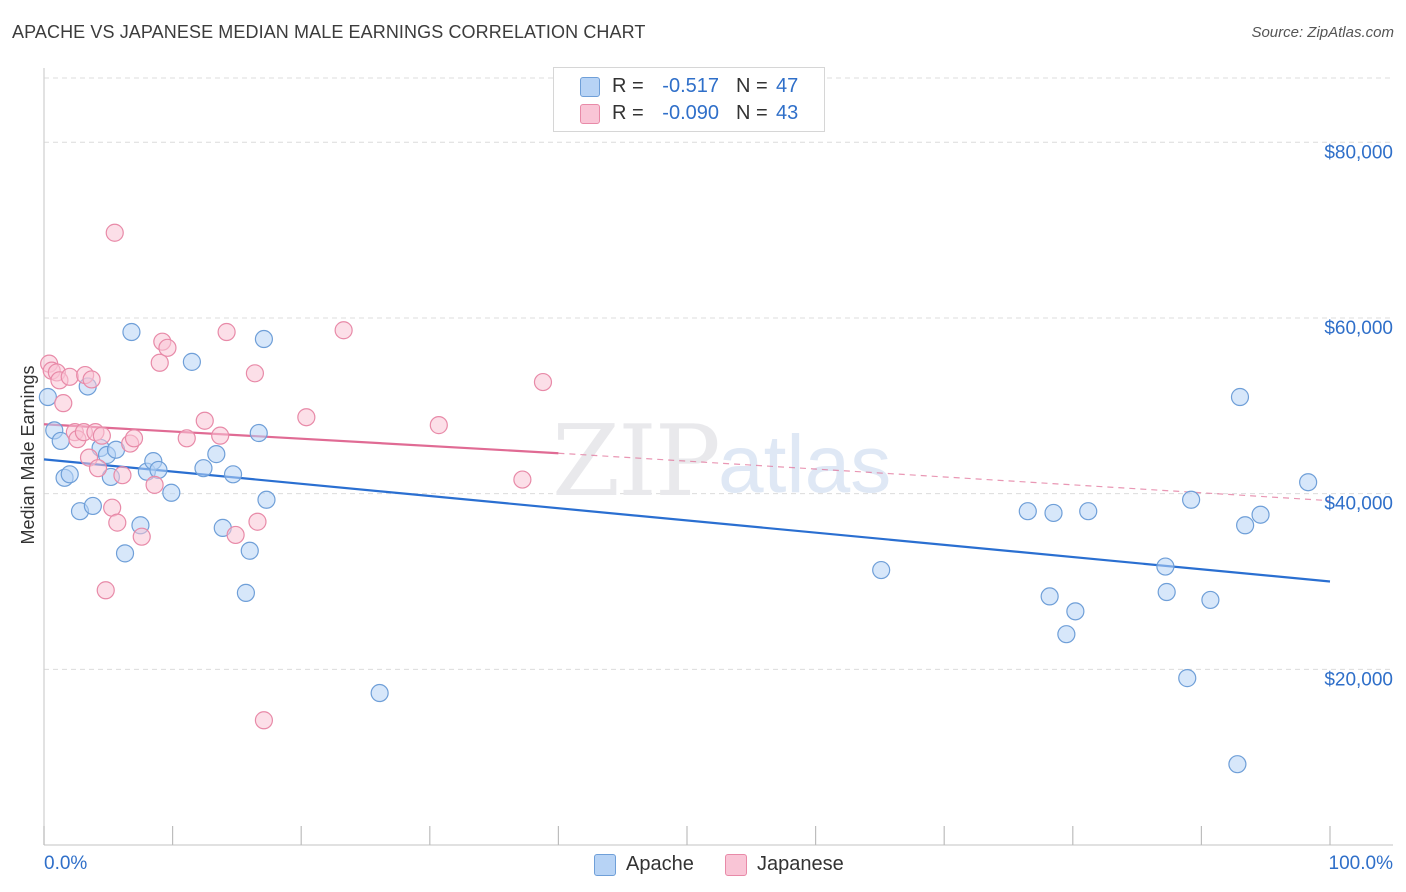 Image resolution: width=1406 pixels, height=892 pixels. Describe the element at coordinates (1358, 679) in the screenshot. I see `y-tick-label: $20,000` at that location.